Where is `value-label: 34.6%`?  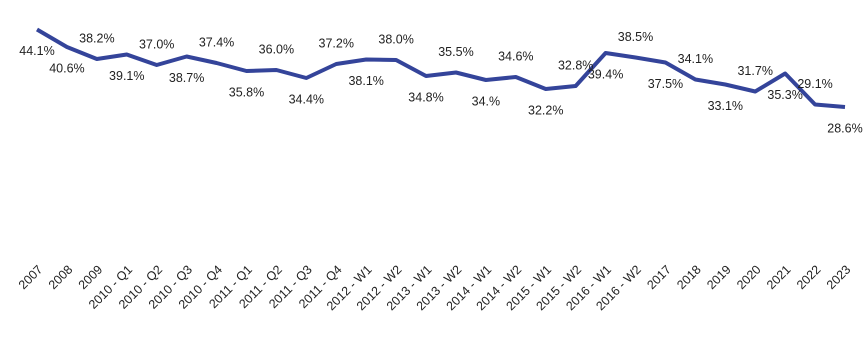 value-label: 34.6% is located at coordinates (515, 56).